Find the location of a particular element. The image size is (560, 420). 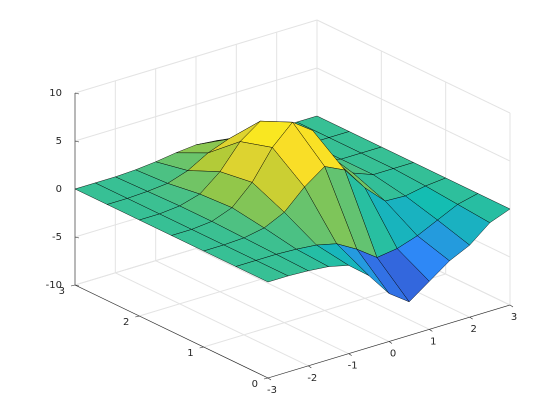

x-tick-label: 3 is located at coordinates (514, 317).